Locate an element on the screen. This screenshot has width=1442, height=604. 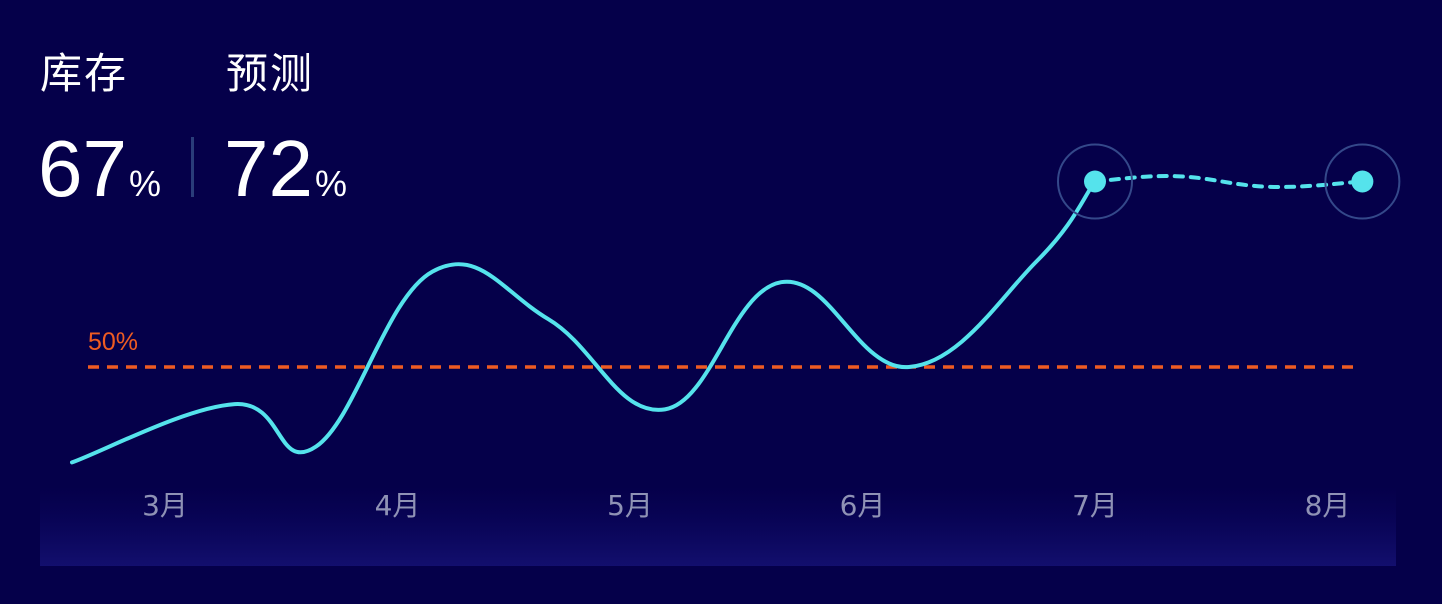
forecast-value: 72% is located at coordinates (285, 176).